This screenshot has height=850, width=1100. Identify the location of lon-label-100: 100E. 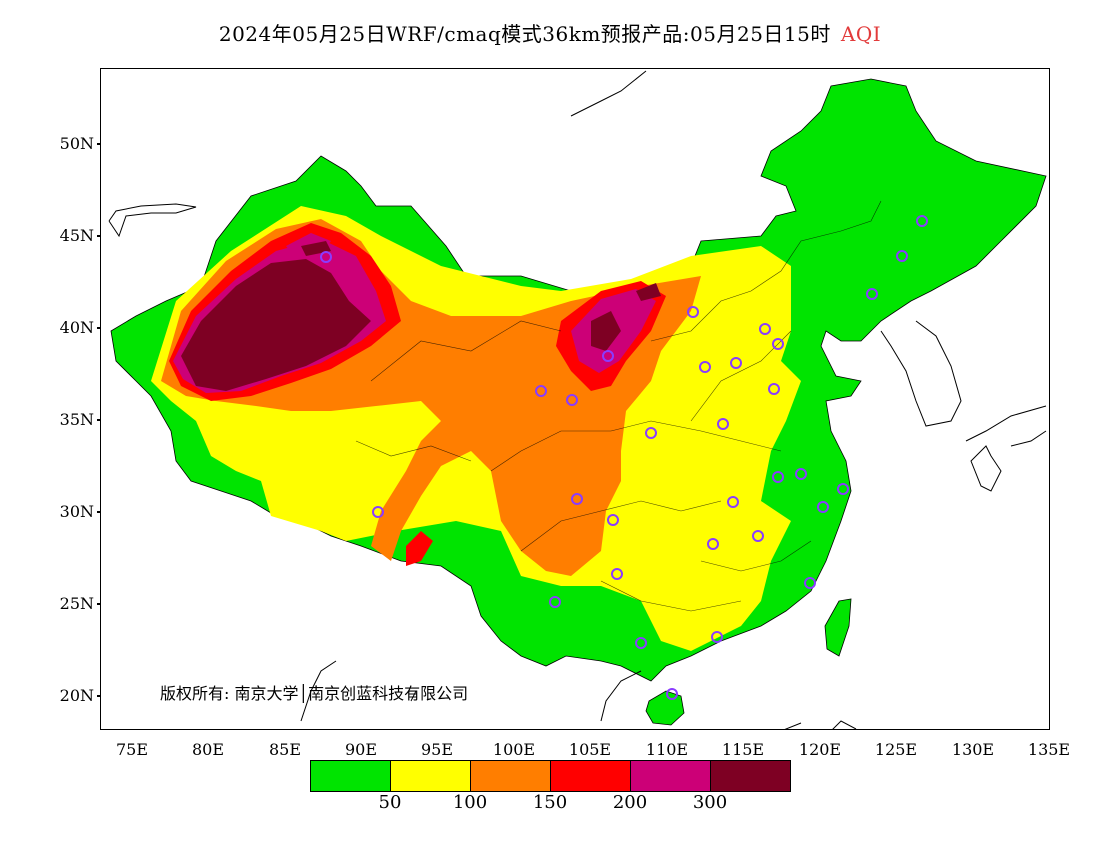
(514, 749).